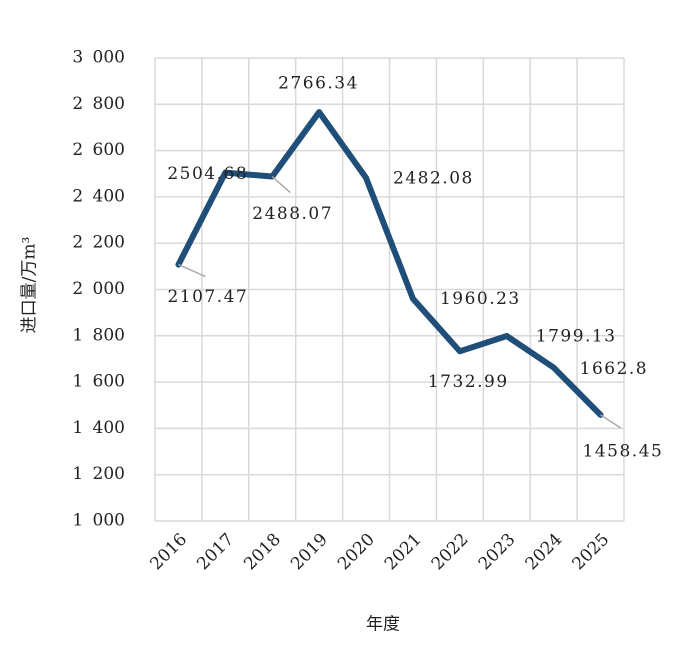 The image size is (681, 651). Describe the element at coordinates (98, 474) in the screenshot. I see `y-tick-label: 1 200` at that location.